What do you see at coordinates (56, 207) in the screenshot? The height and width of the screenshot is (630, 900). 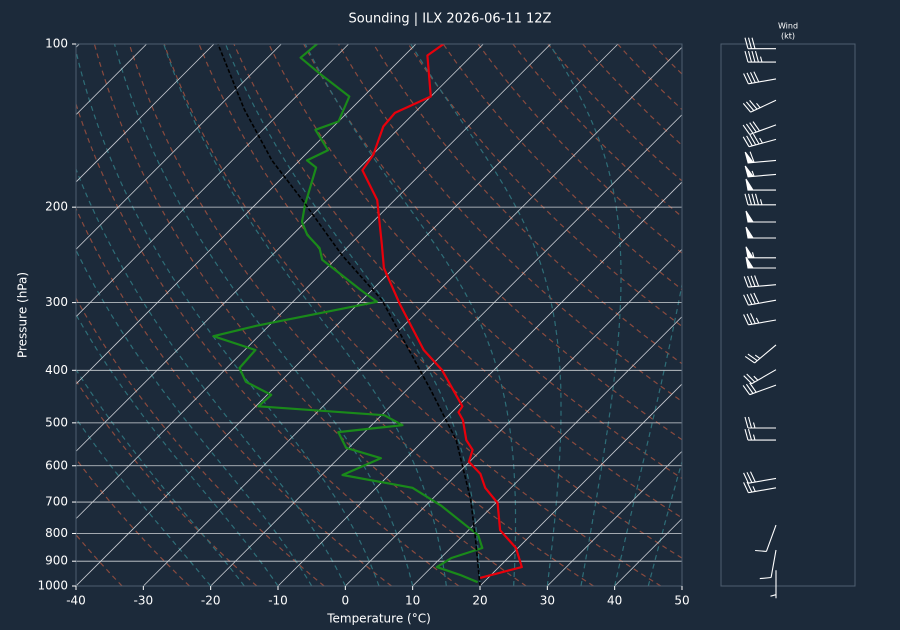 I see `y-tick-label: 200` at bounding box center [56, 207].